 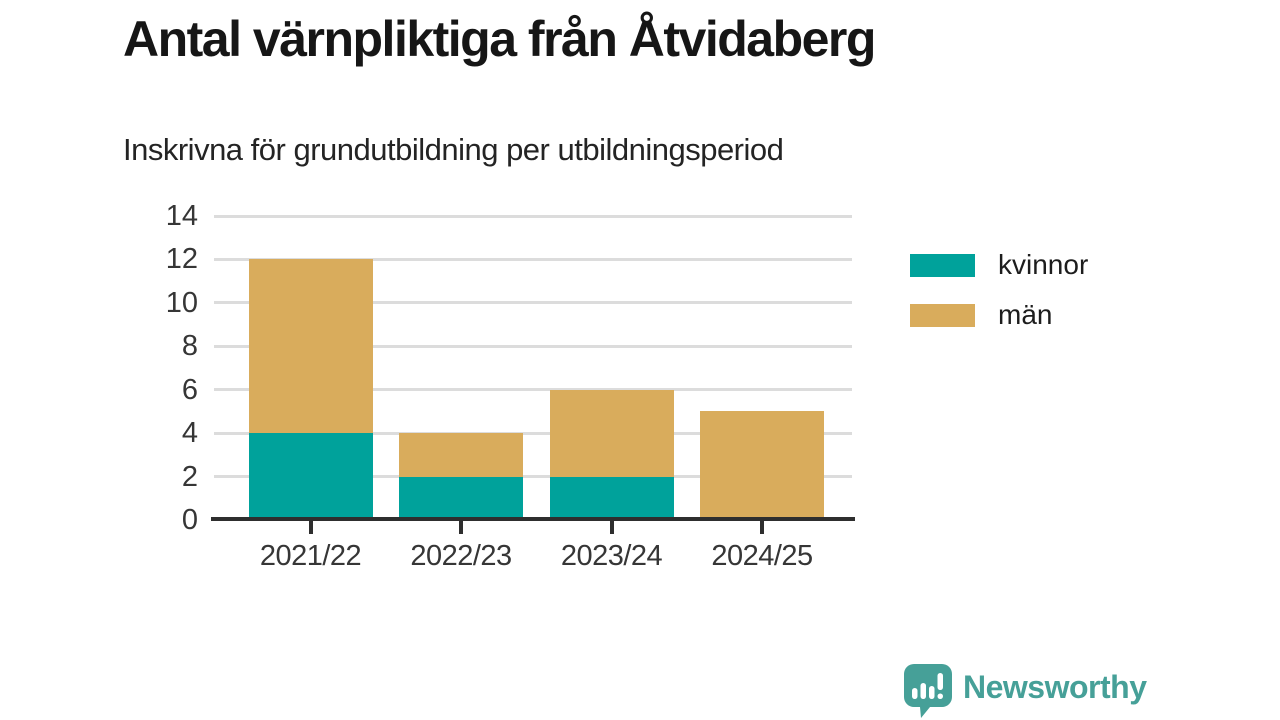 I want to click on legend: kvinnor män, so click(x=999, y=301).